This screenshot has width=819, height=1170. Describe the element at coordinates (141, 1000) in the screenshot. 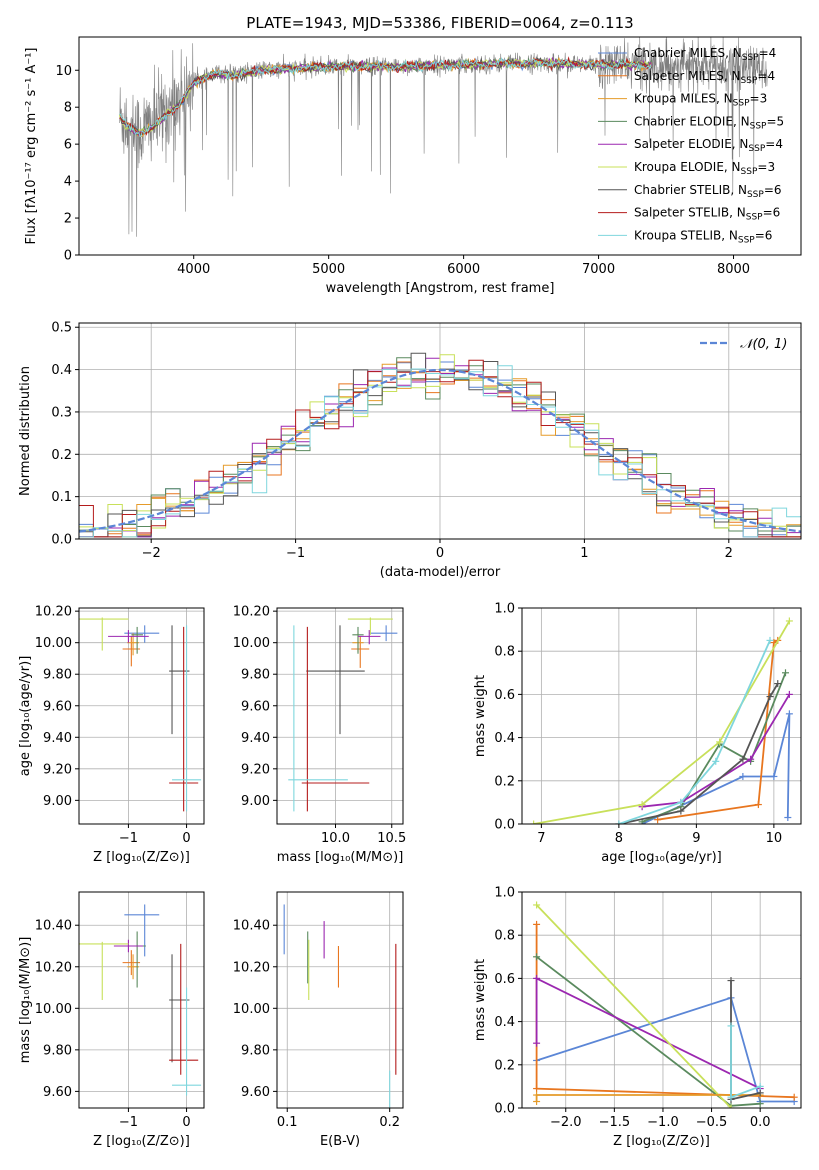

I see `mass_vs_Z-frame` at that location.